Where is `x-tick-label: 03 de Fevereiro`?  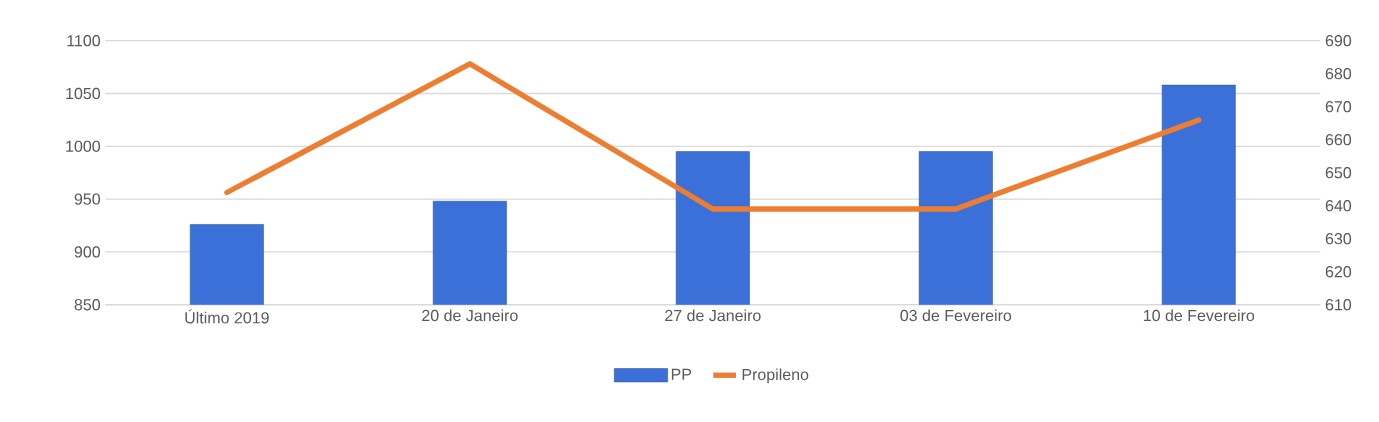 x-tick-label: 03 de Fevereiro is located at coordinates (956, 315).